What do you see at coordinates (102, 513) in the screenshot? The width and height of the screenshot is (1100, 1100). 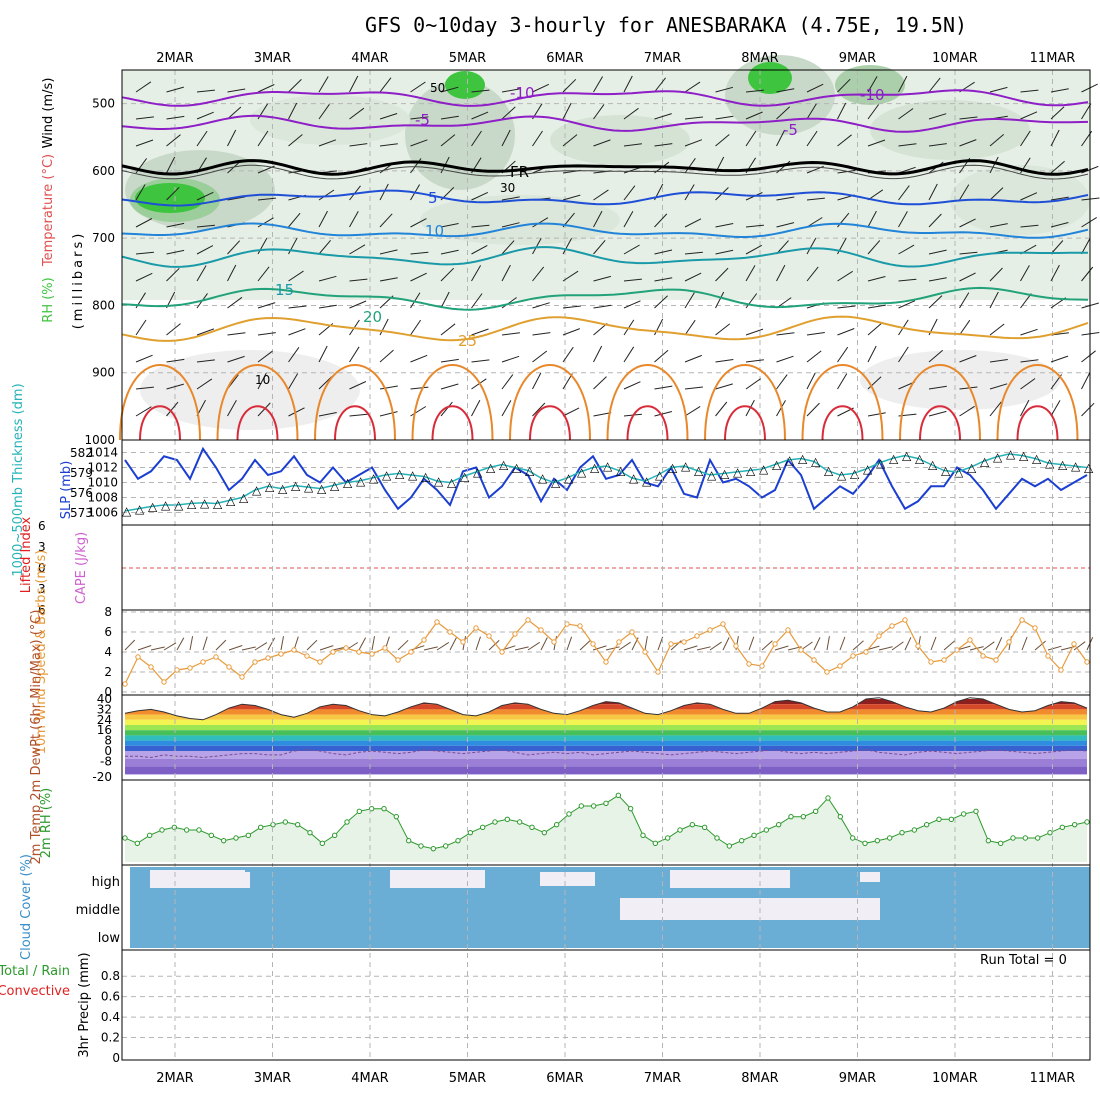 I see `slp-tick-label: 1006` at bounding box center [102, 513].